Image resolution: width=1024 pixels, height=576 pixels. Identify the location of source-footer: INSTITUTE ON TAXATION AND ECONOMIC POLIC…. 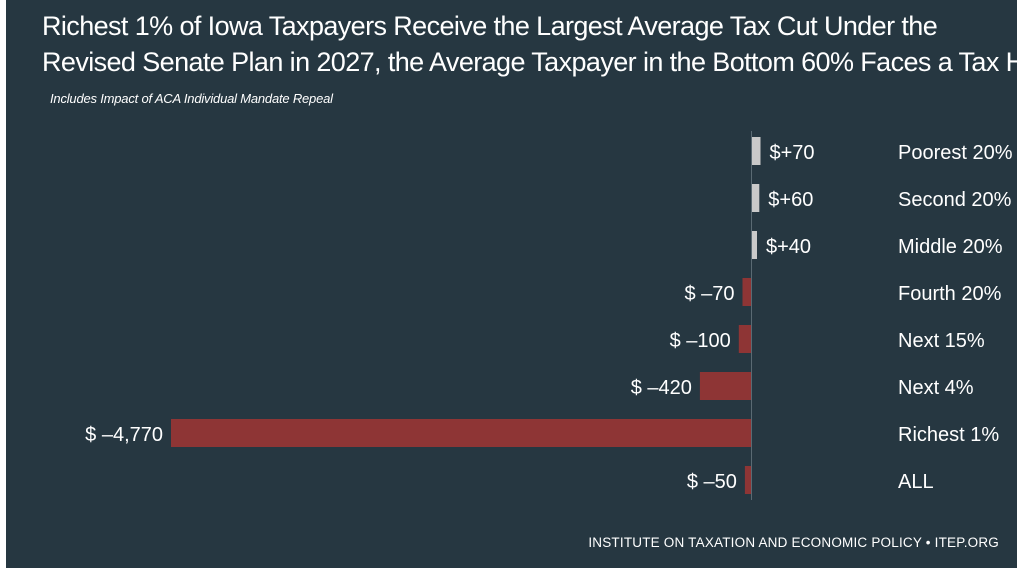
(793, 542).